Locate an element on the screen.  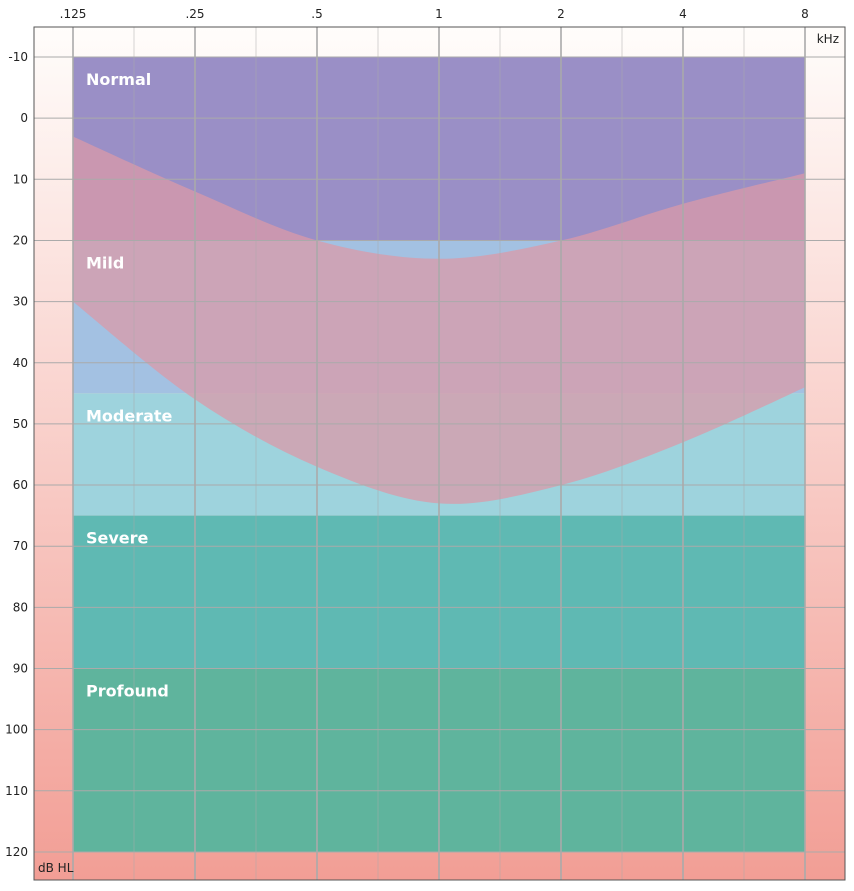
x-tick-label: .125 is located at coordinates (73, 14).